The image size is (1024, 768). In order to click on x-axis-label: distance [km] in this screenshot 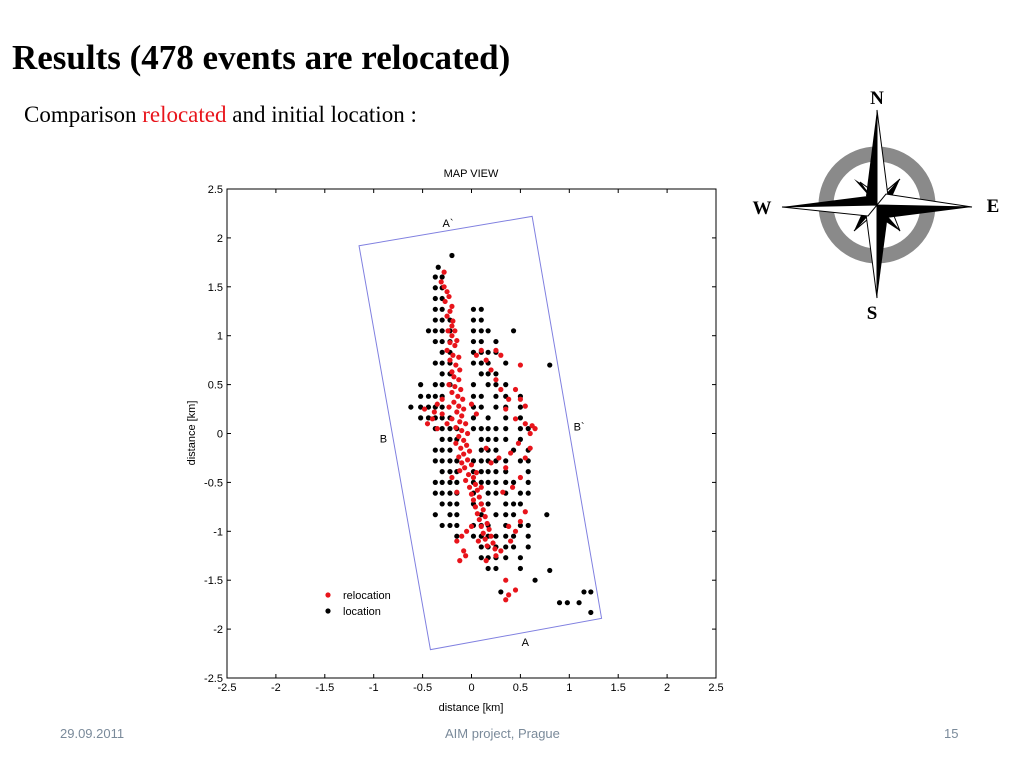, I will do `click(471, 708)`.